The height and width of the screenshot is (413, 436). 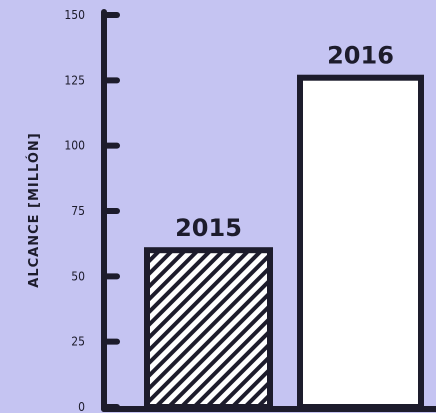 What do you see at coordinates (360, 56) in the screenshot?
I see `data-label-2016: 2016` at bounding box center [360, 56].